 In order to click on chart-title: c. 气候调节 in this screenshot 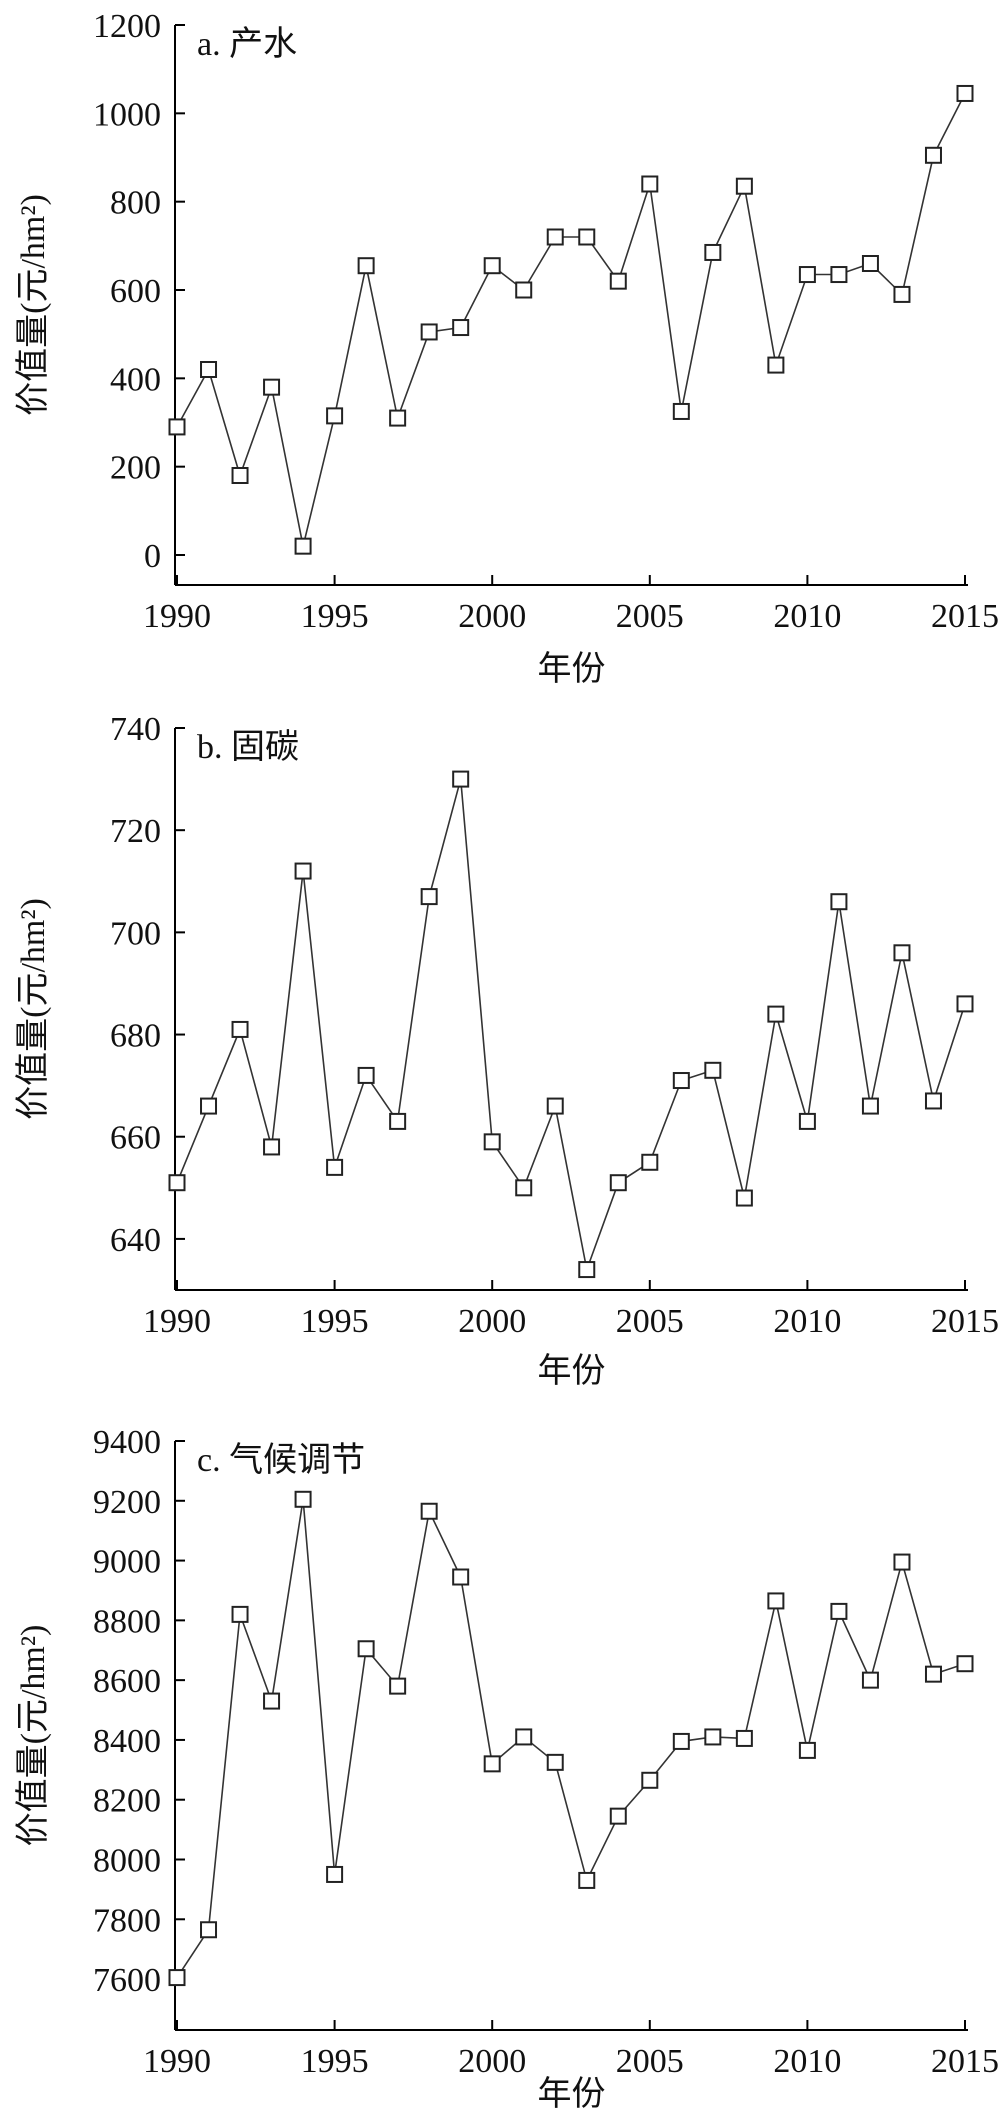, I will do `click(281, 1460)`.